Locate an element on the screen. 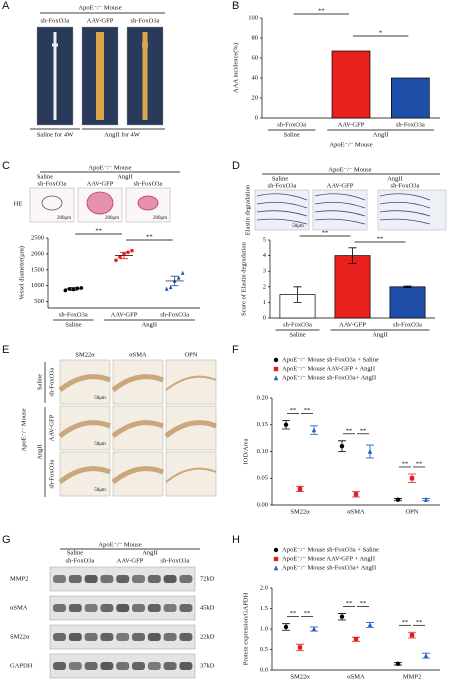  y-tick-label: 4 is located at coordinates (265, 255).